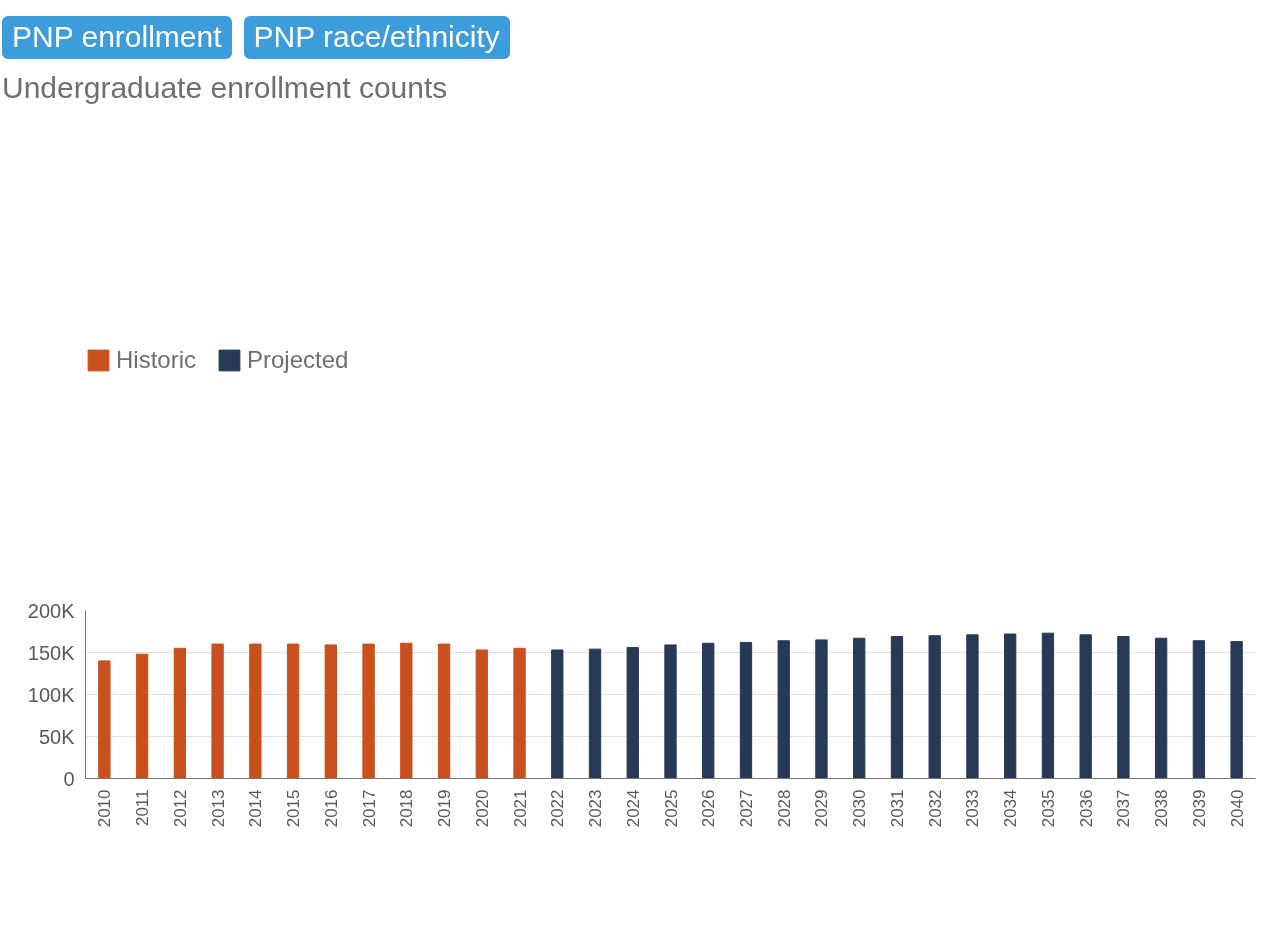 This screenshot has width=1280, height=944. I want to click on x-tick-label: 2030, so click(860, 808).